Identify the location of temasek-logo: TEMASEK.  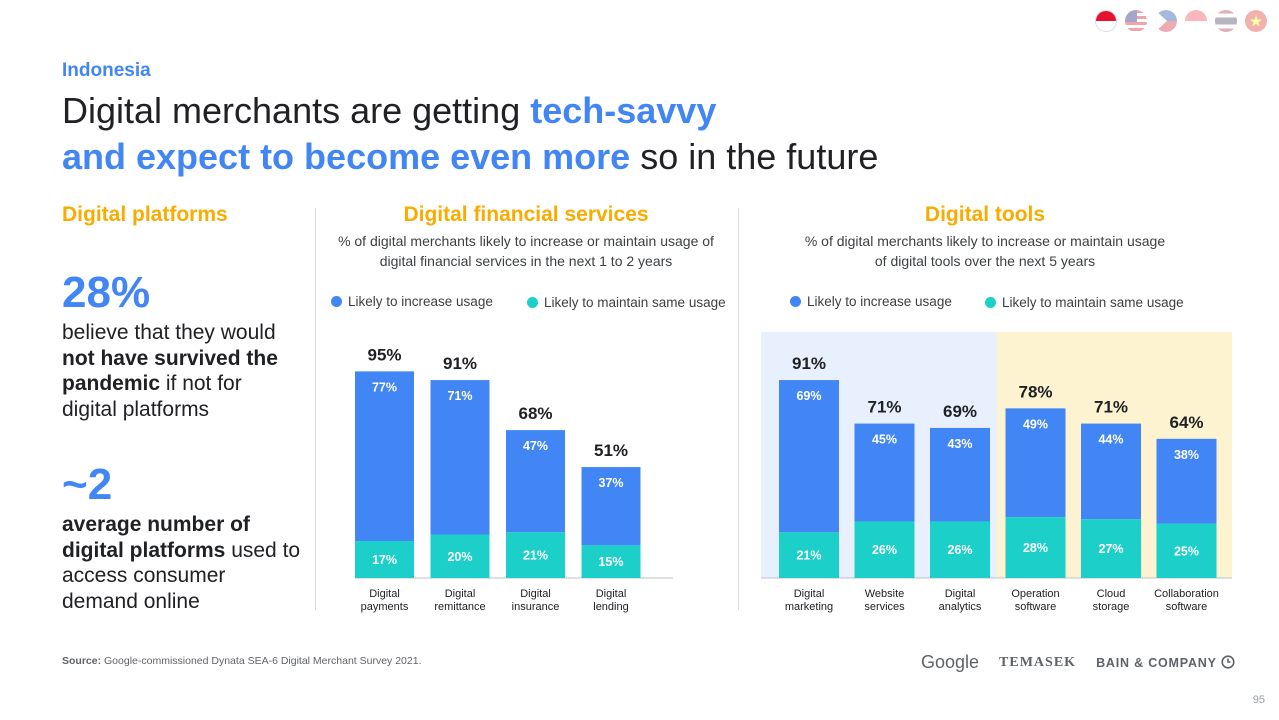
(1038, 662).